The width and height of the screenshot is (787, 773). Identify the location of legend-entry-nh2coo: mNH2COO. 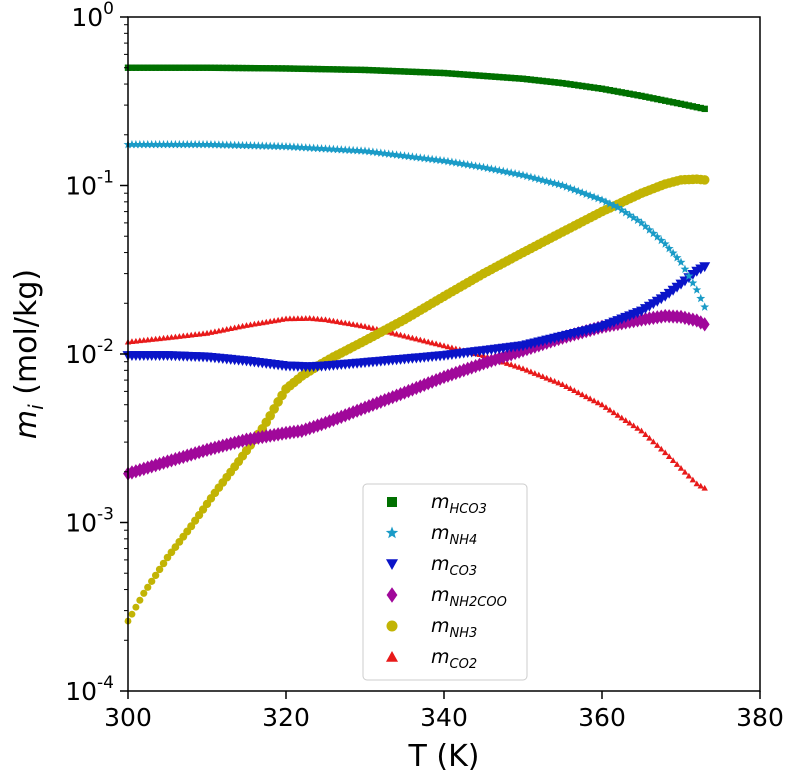
(446, 597).